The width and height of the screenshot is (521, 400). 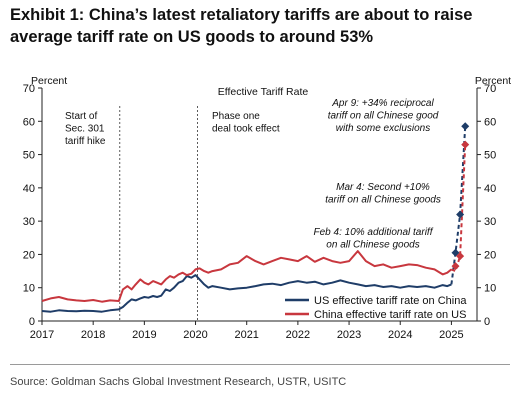 I want to click on annotation-line: tariff on all Chinese good, so click(x=383, y=116).